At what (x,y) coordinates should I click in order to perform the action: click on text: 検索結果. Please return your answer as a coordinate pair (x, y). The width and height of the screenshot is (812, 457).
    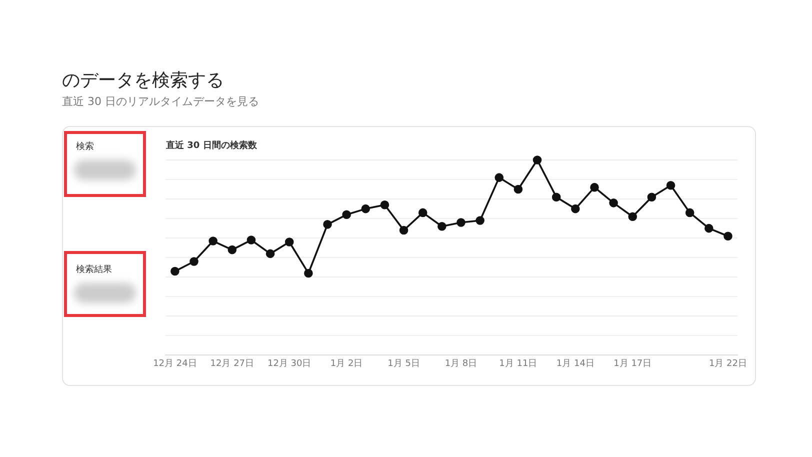
    Looking at the image, I should click on (94, 270).